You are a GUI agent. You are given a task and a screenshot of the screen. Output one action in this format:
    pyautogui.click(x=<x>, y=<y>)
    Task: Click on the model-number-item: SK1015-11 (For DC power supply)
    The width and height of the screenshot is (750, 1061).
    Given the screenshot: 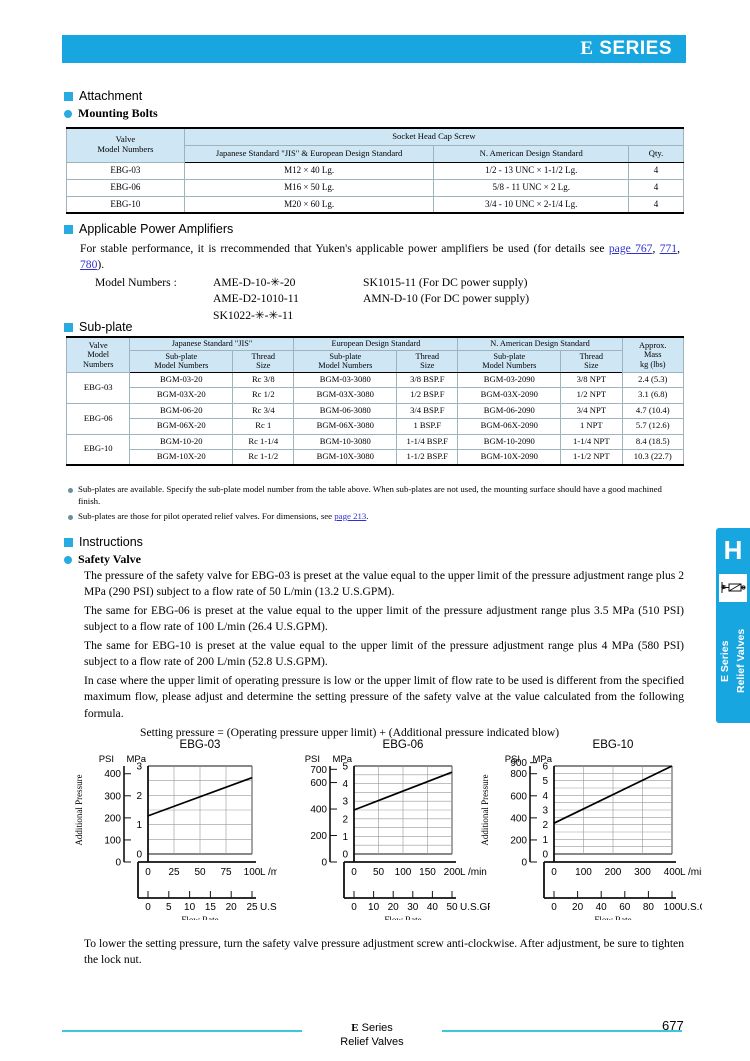 What is the action you would take?
    pyautogui.click(x=445, y=282)
    